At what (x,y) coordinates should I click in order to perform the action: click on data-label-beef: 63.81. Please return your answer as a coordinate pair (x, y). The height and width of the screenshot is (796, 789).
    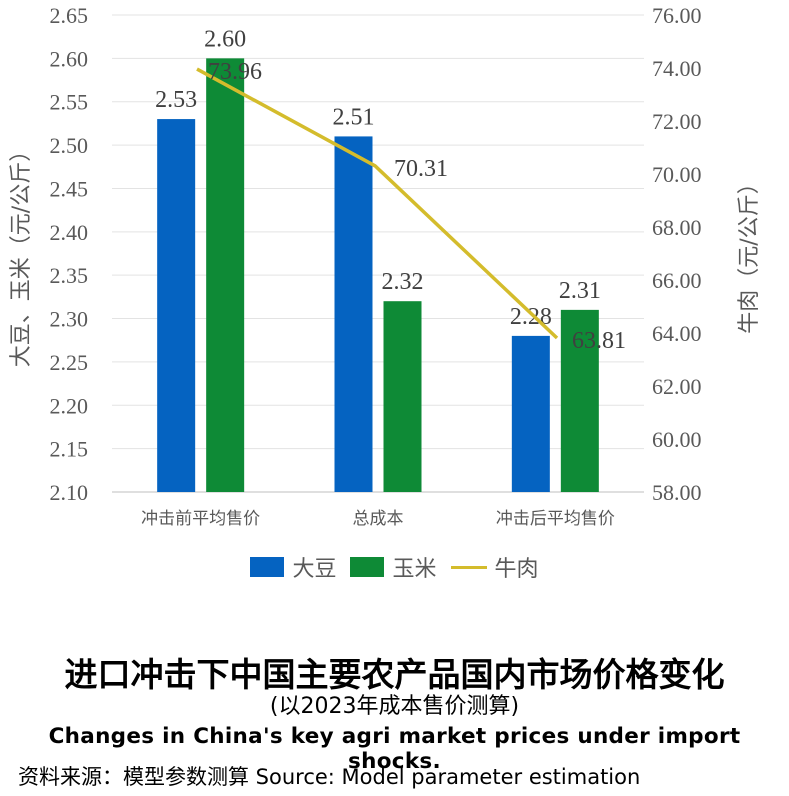
    Looking at the image, I should click on (599, 341).